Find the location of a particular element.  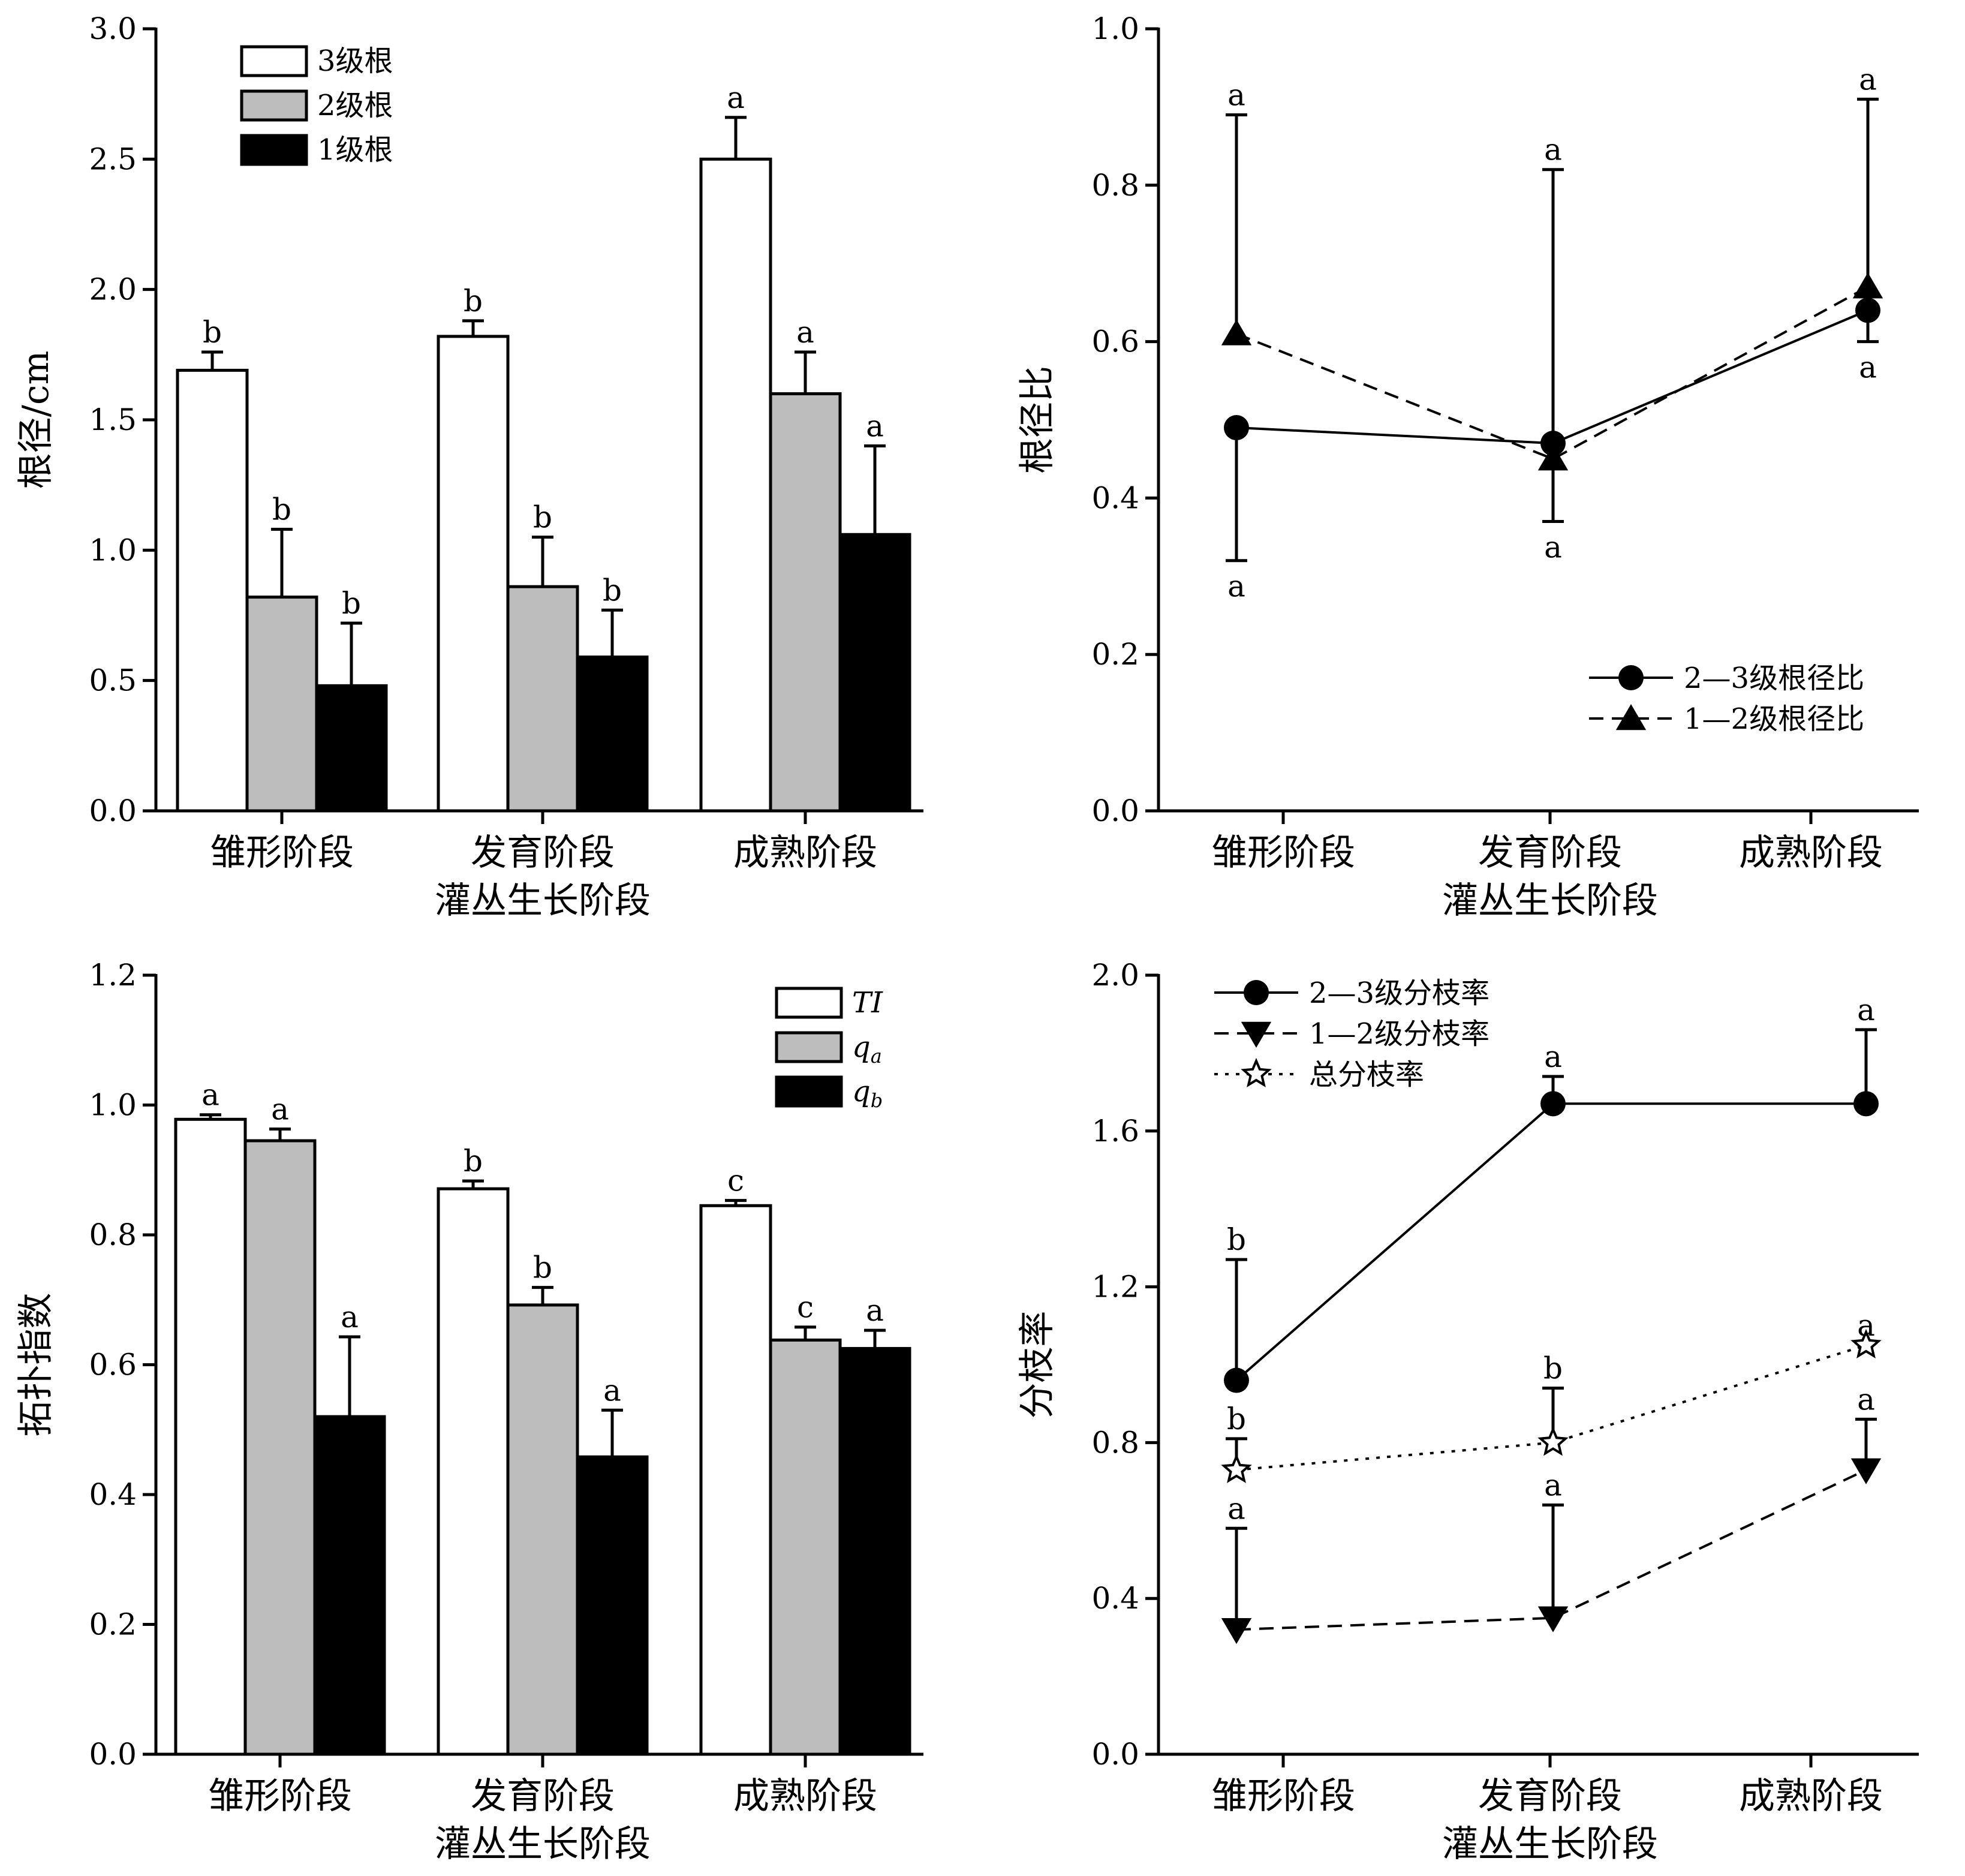

y-axis-title: 根径比 is located at coordinates (1037, 420).